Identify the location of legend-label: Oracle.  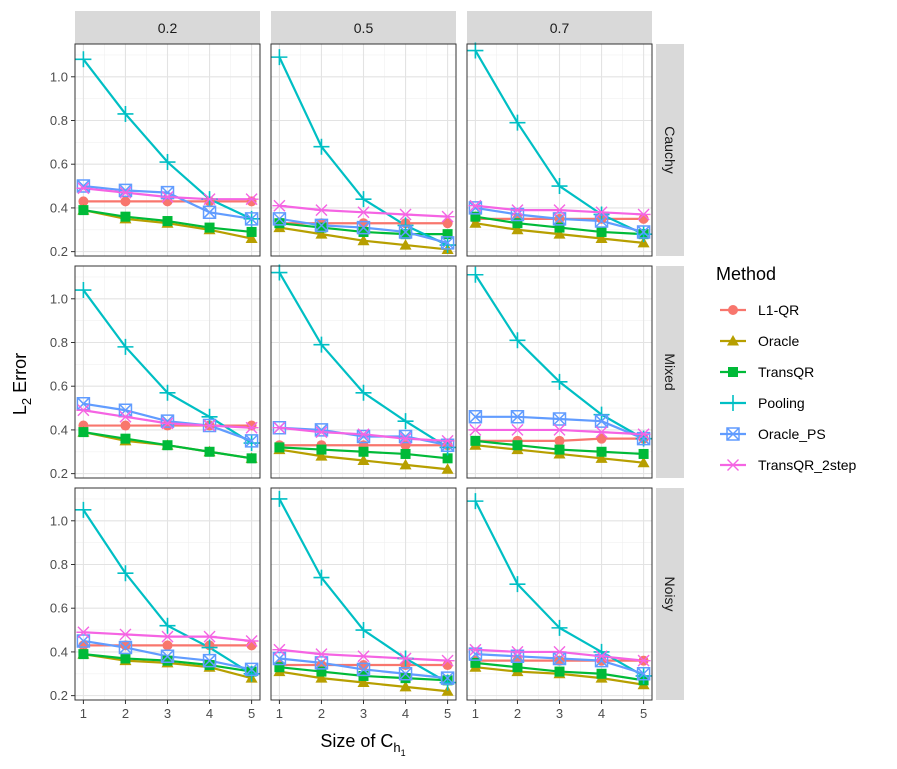
(778, 341).